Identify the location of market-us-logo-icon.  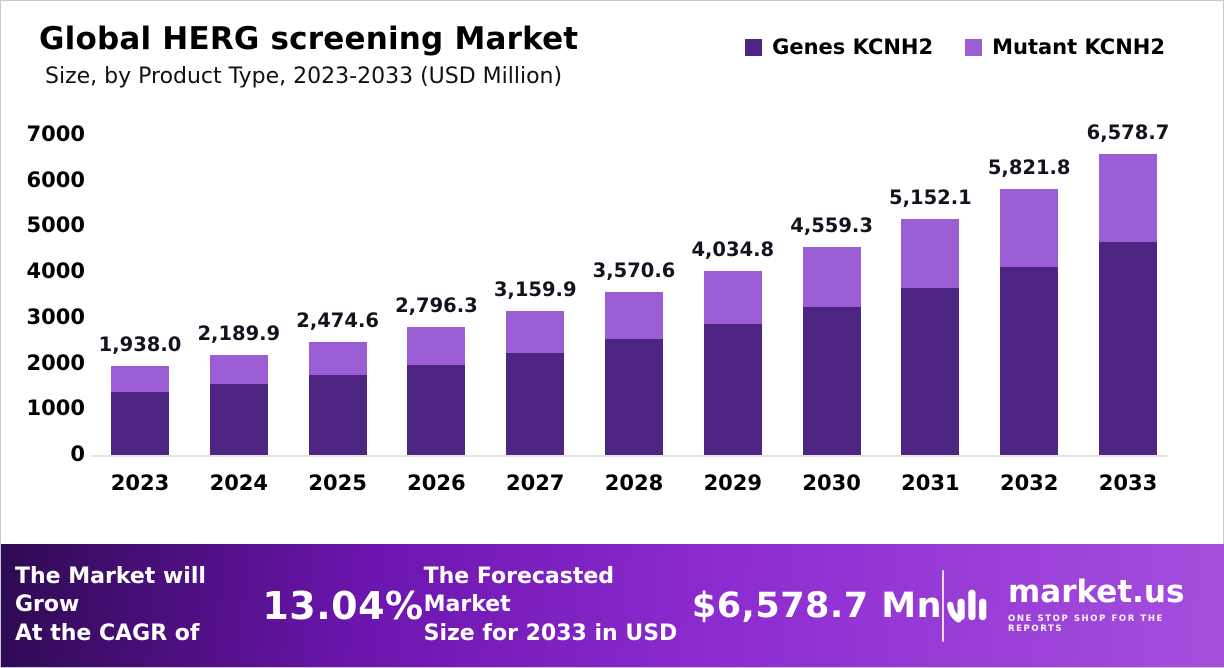
(971, 606).